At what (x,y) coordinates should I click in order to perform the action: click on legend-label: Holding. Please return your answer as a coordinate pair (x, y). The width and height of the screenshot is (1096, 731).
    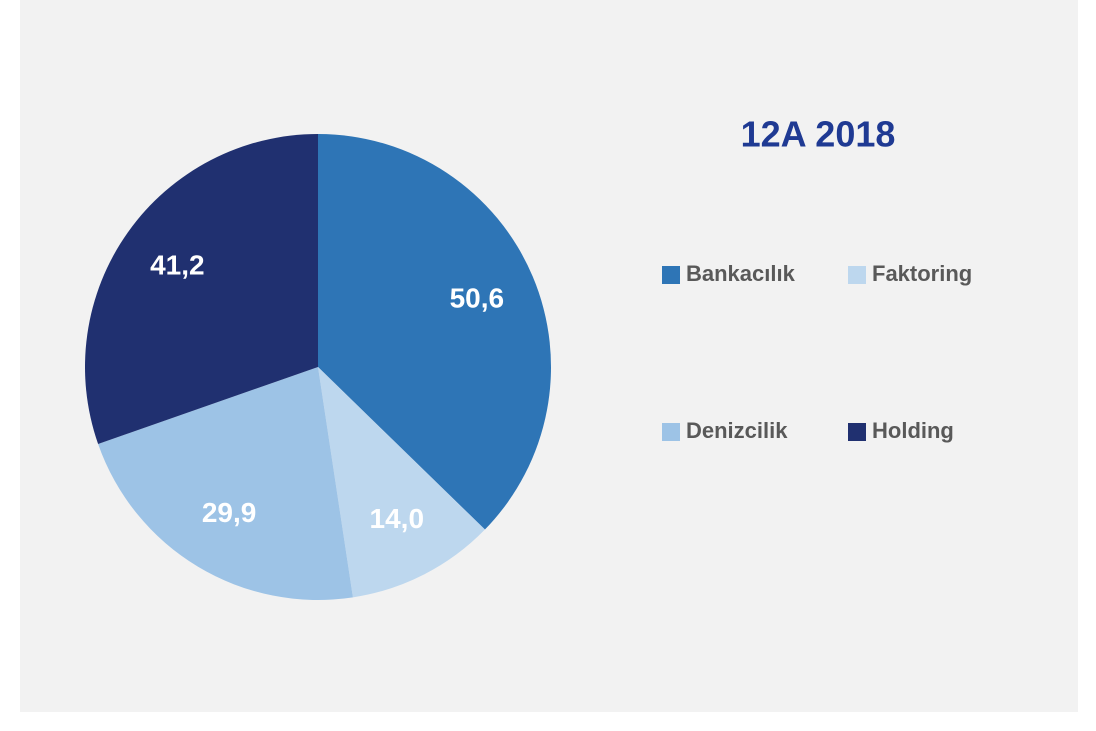
    Looking at the image, I should click on (913, 430).